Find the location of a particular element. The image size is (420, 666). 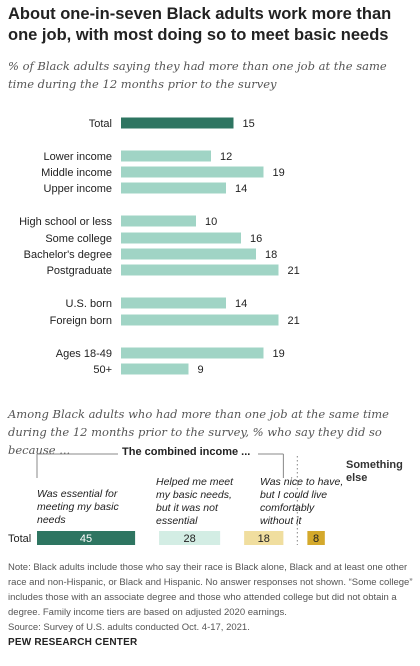

bar-value-label: 16 is located at coordinates (256, 239).